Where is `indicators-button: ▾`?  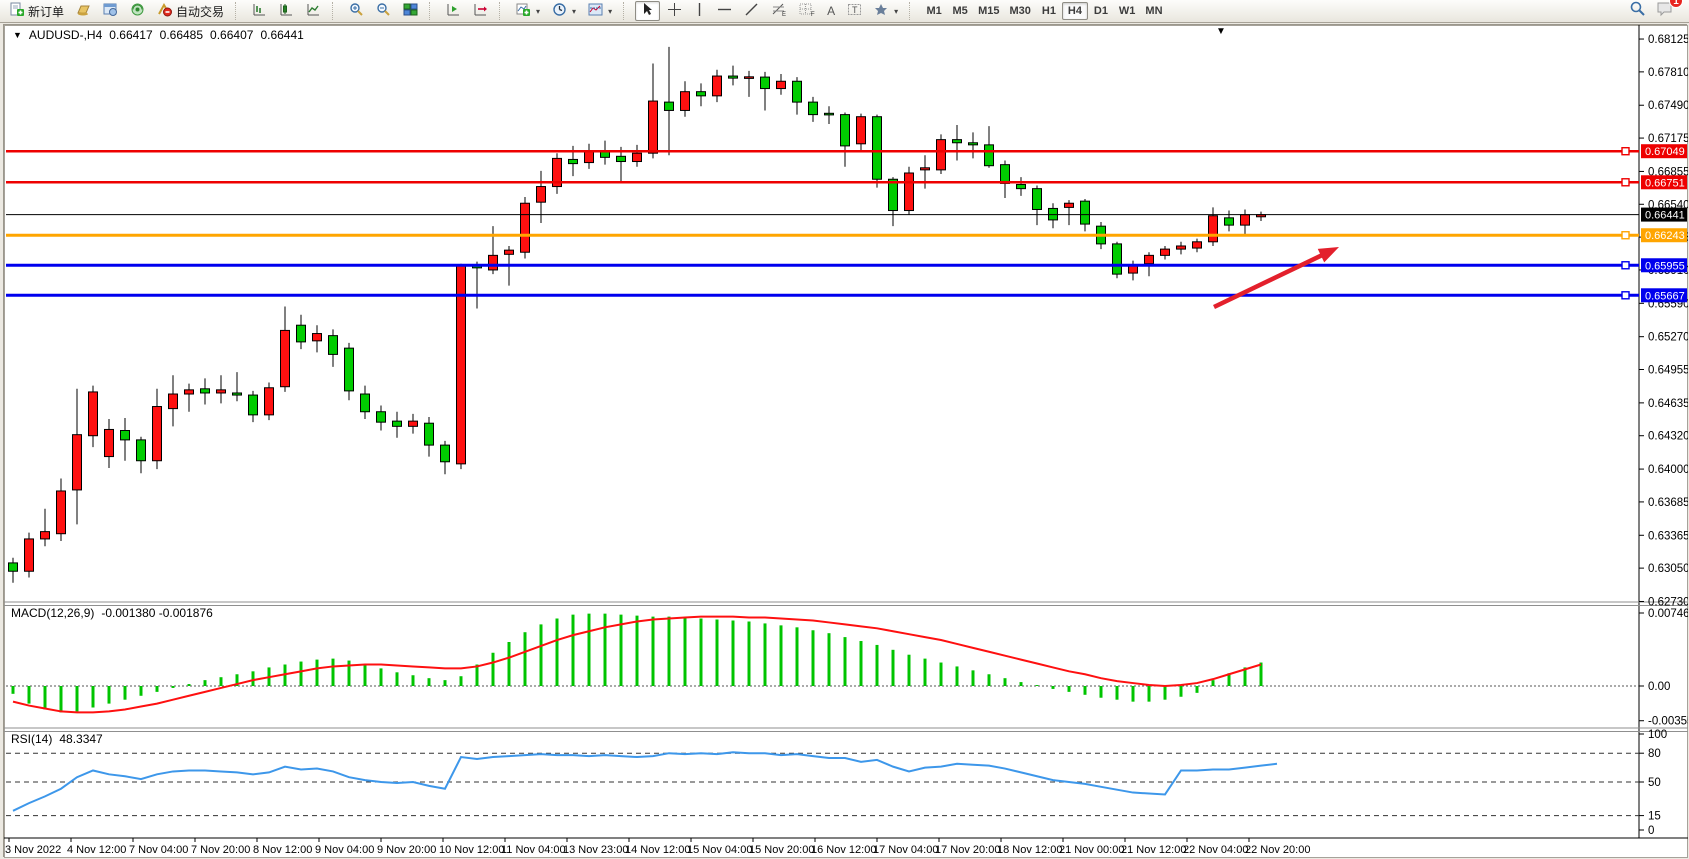 indicators-button: ▾ is located at coordinates (528, 11).